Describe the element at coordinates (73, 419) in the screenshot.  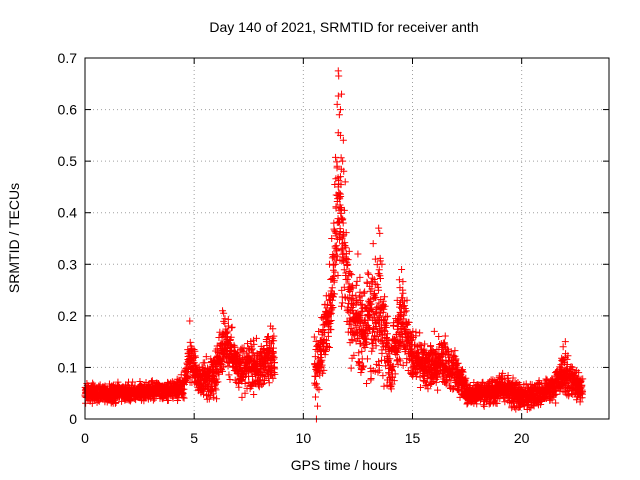
I see `y-tick-label: 0` at that location.